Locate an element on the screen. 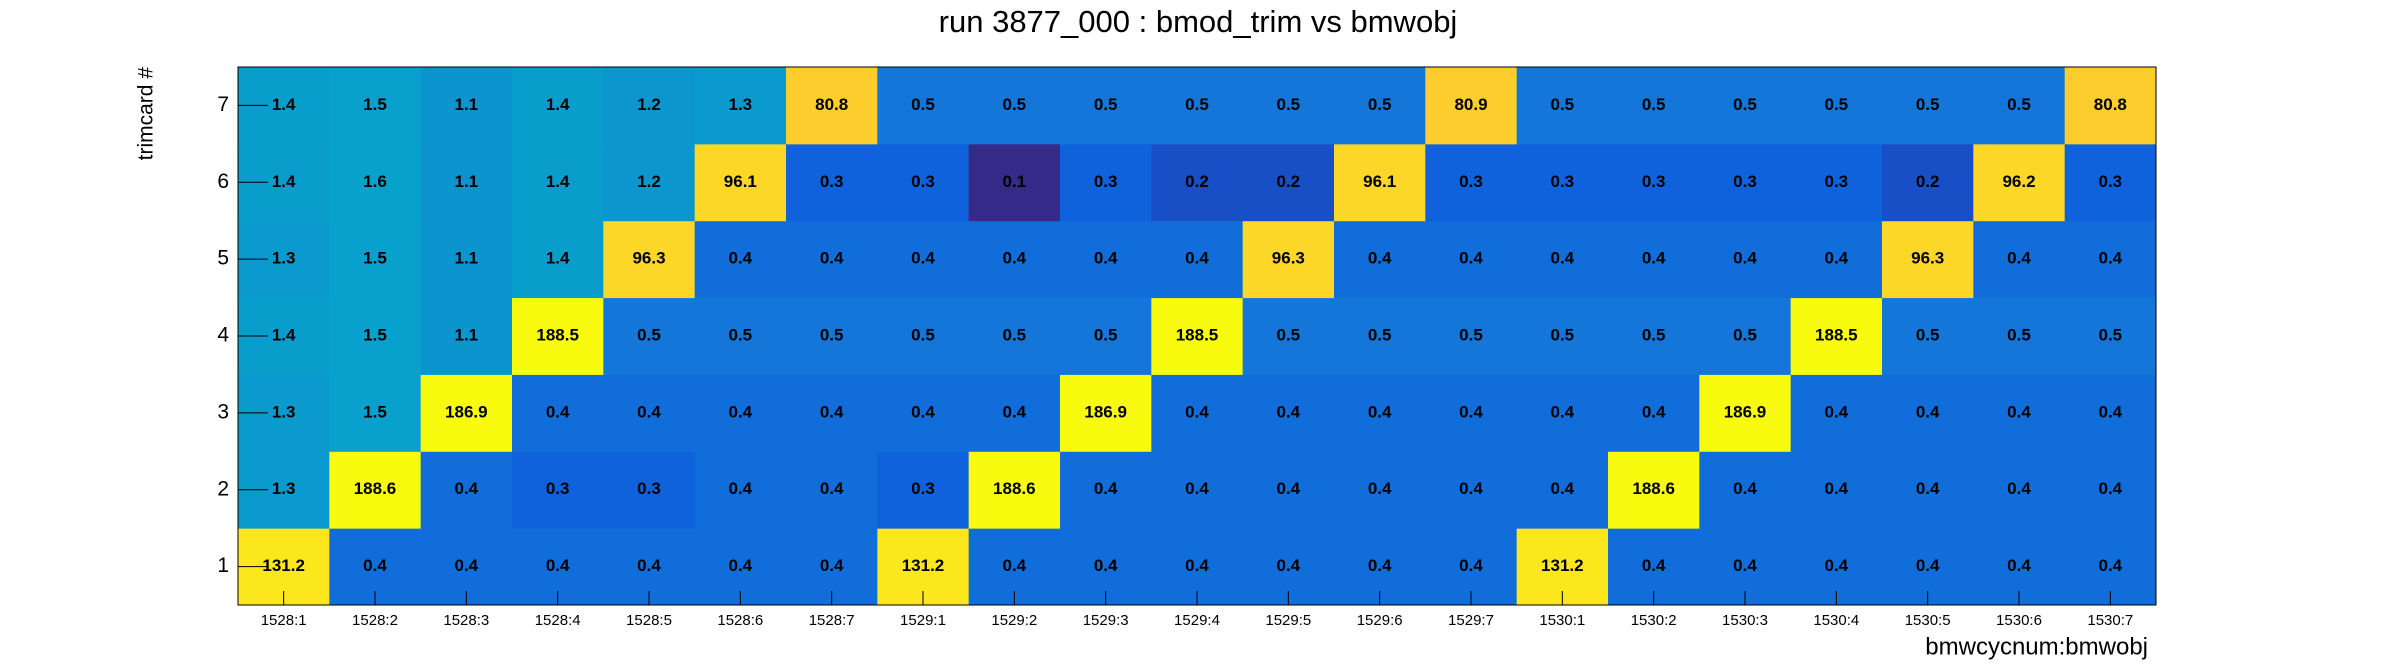 The width and height of the screenshot is (2396, 672). x-tick-label: 1529:1 is located at coordinates (923, 620).